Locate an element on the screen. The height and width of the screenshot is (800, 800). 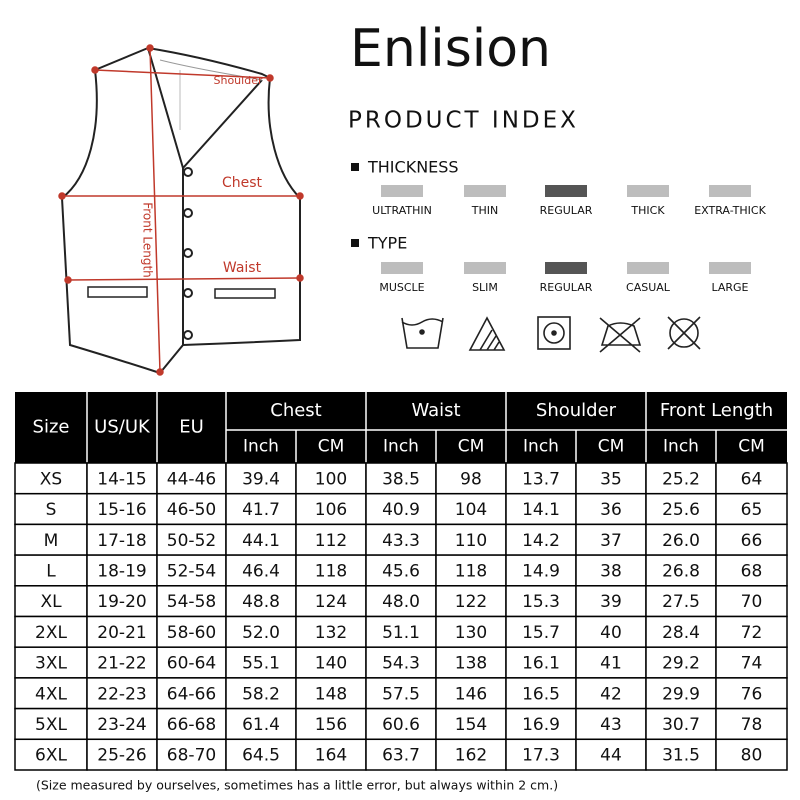
cell-text: 106 is located at coordinates (331, 510).